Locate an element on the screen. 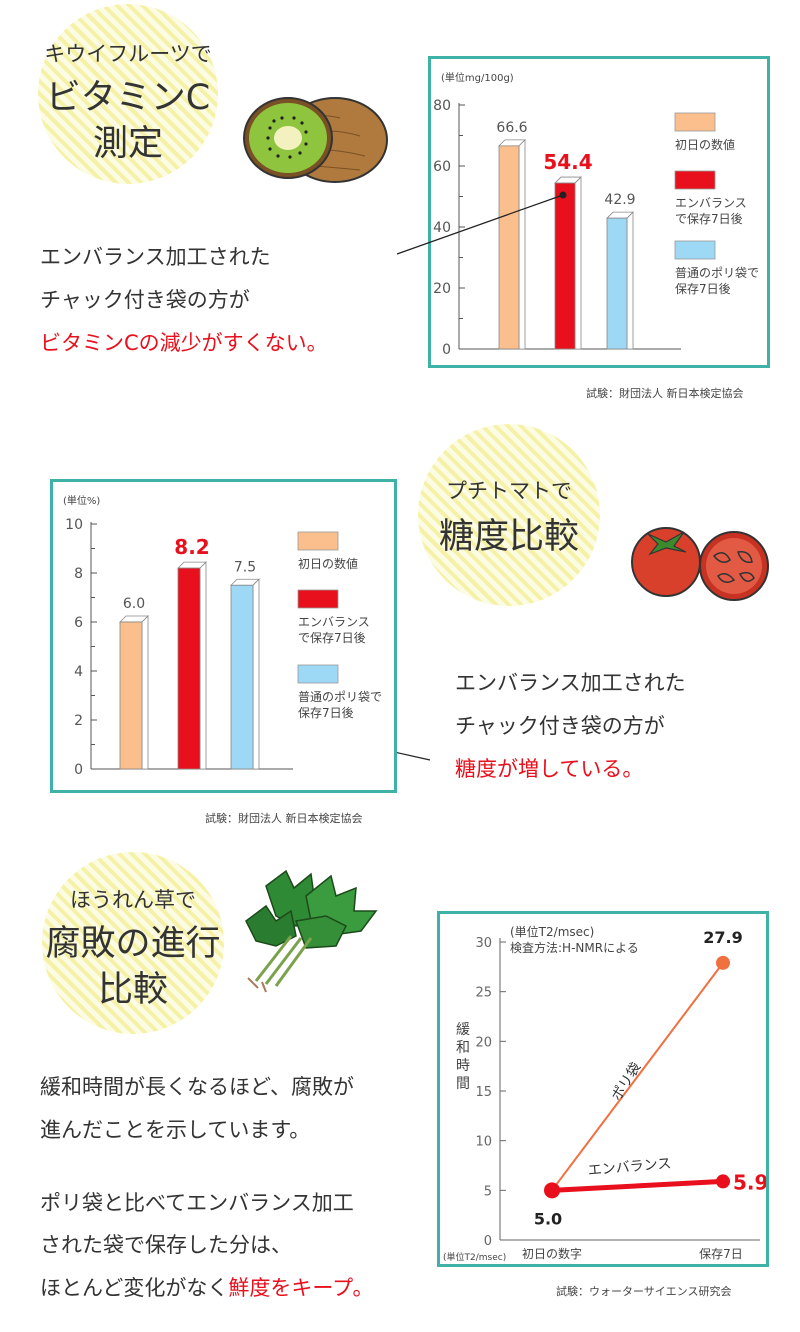 This screenshot has width=800, height=1332. kiwi-text-line1: エンバランス加工された is located at coordinates (155, 257).